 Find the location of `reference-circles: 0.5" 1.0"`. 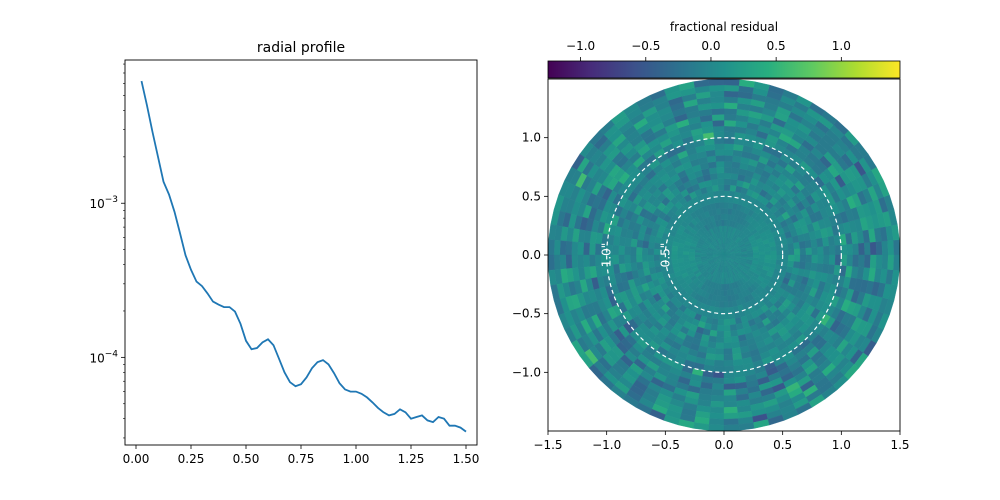

reference-circles: 0.5" 1.0" is located at coordinates (721, 255).